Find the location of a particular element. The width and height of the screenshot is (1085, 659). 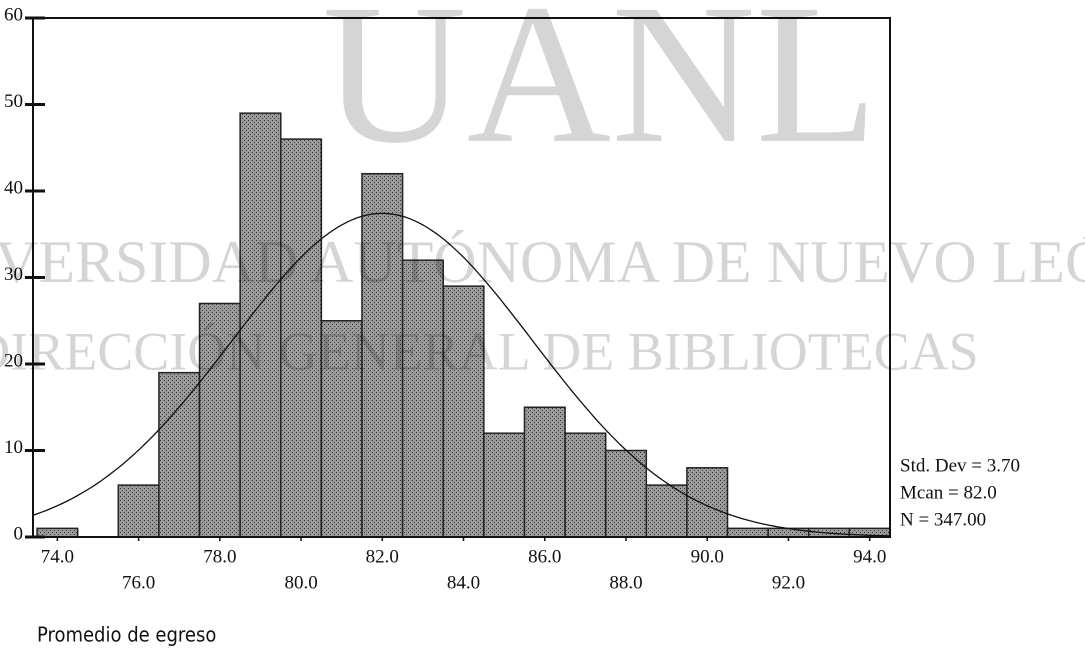

x-tick-label: 76.0 is located at coordinates (138, 582).